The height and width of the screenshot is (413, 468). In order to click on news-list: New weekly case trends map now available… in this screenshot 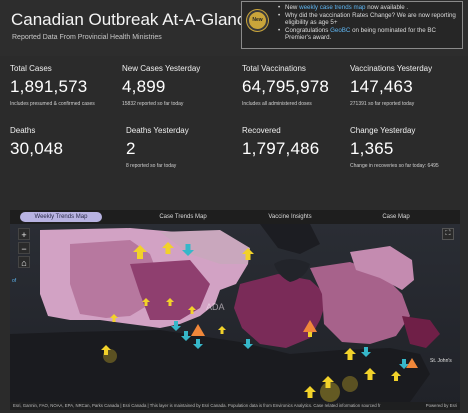, I will do `click(370, 23)`.